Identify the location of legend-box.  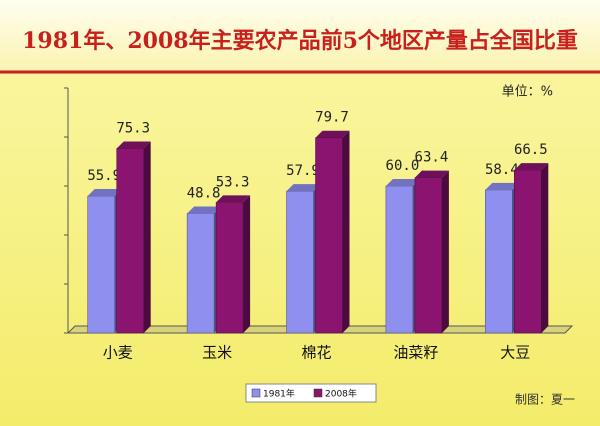
(311, 393).